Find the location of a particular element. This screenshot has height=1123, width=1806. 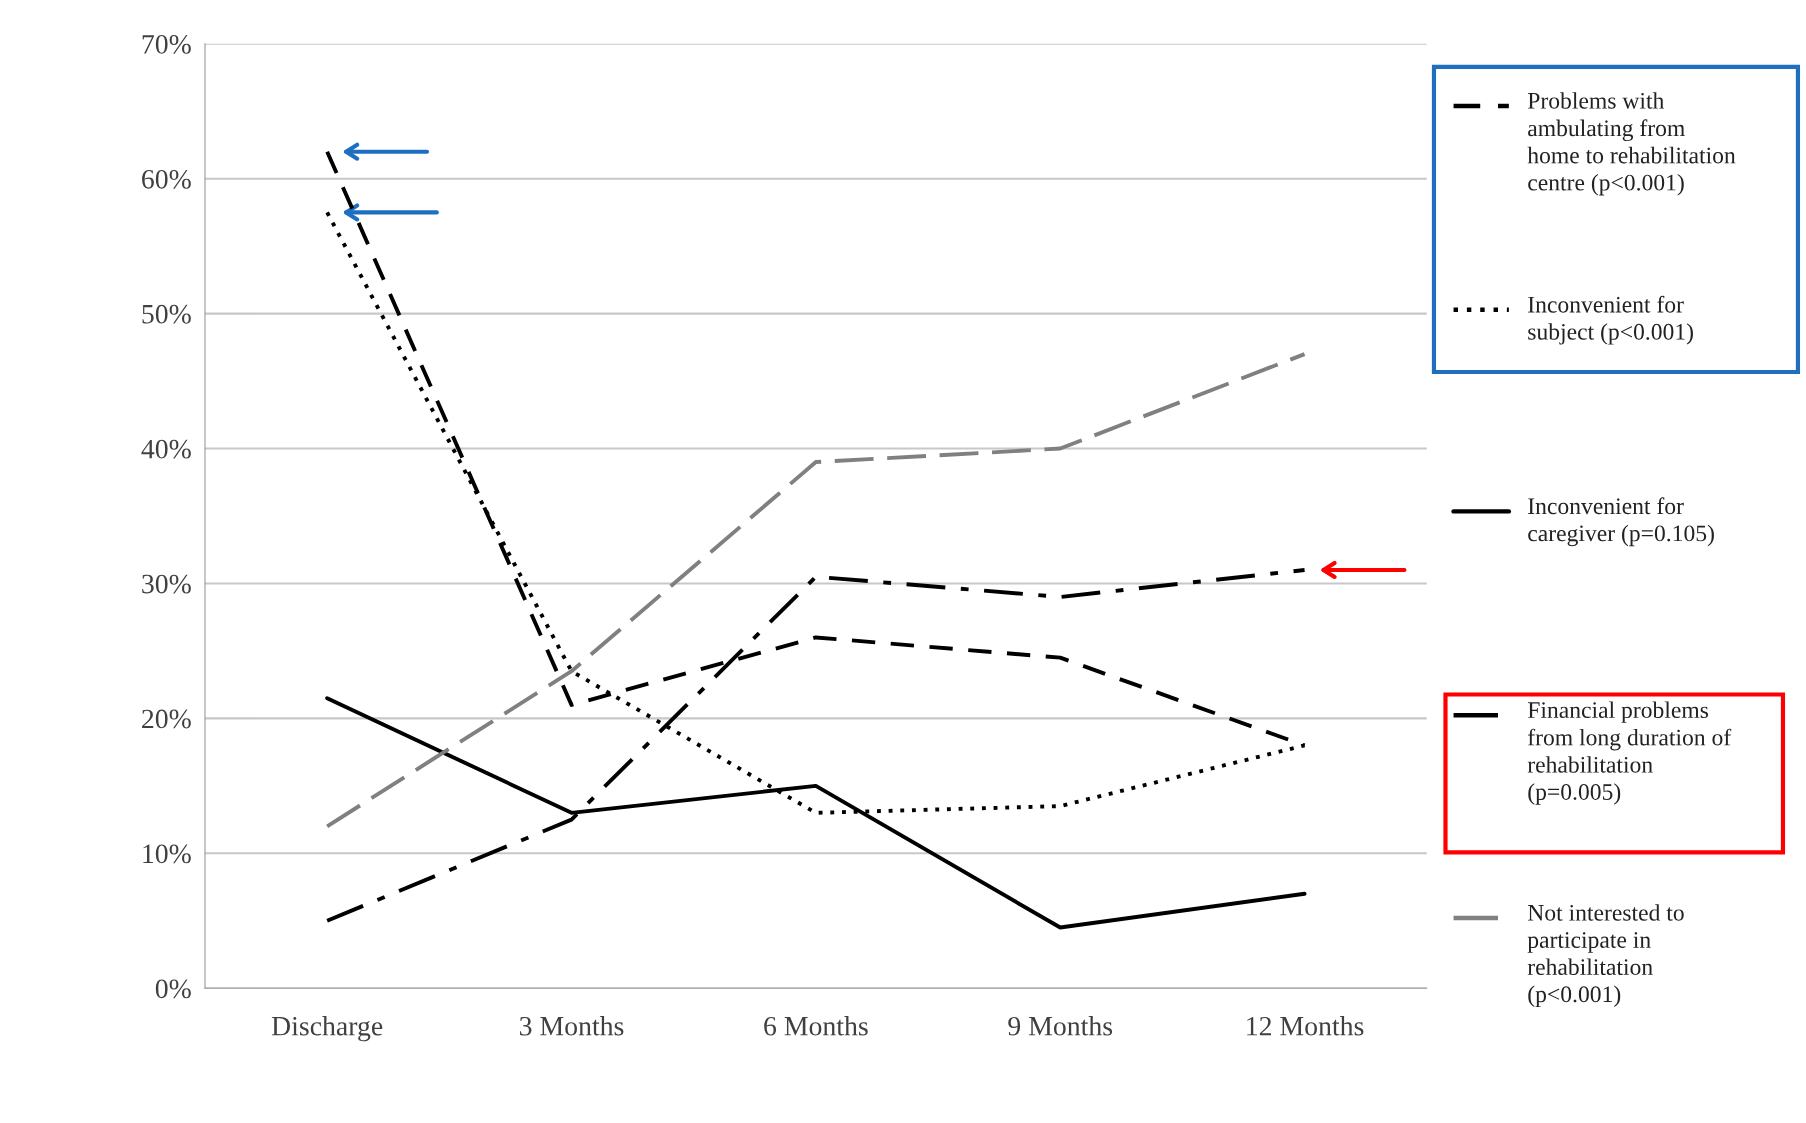

y-tick-label: 30% is located at coordinates (166, 584).